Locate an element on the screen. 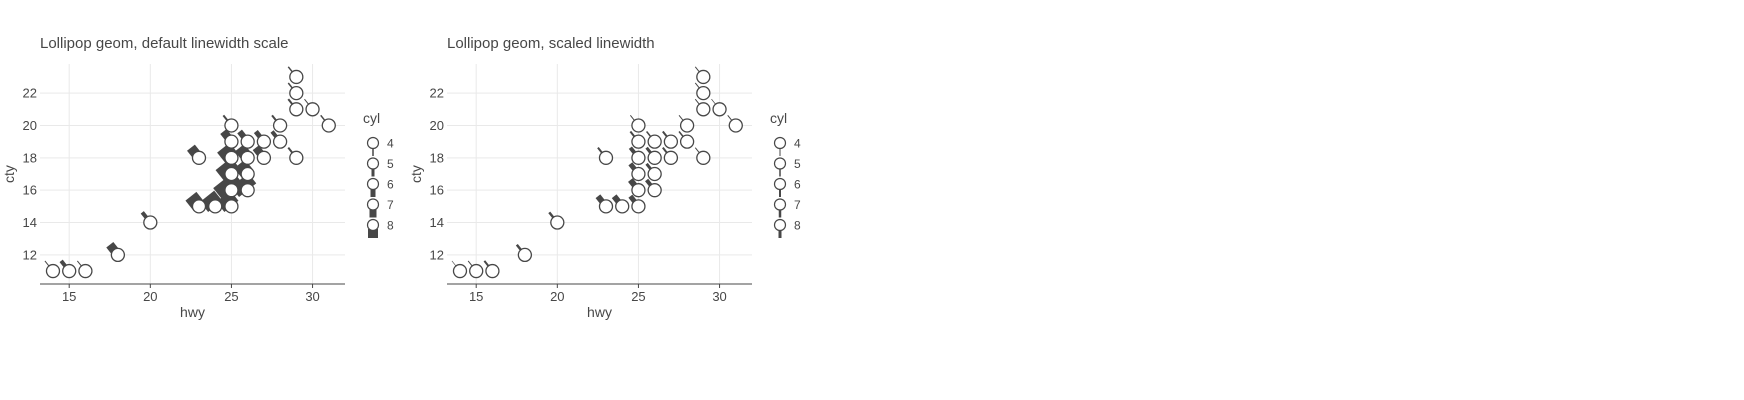  legend-label: 7 is located at coordinates (797, 205).